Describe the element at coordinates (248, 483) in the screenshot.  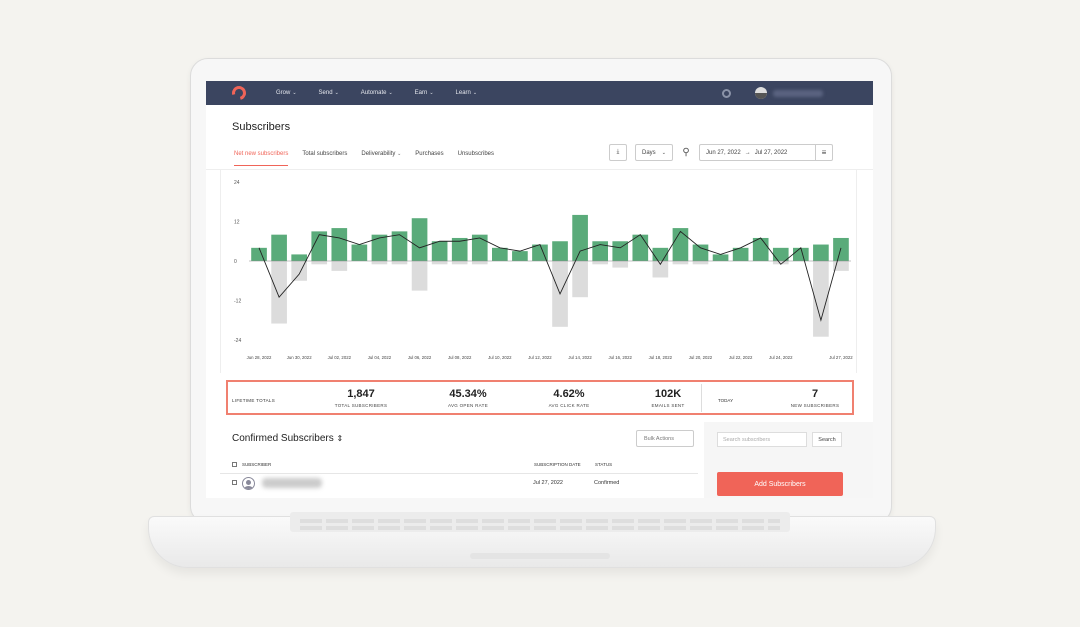
I see `subscriber-avatar-icon` at that location.